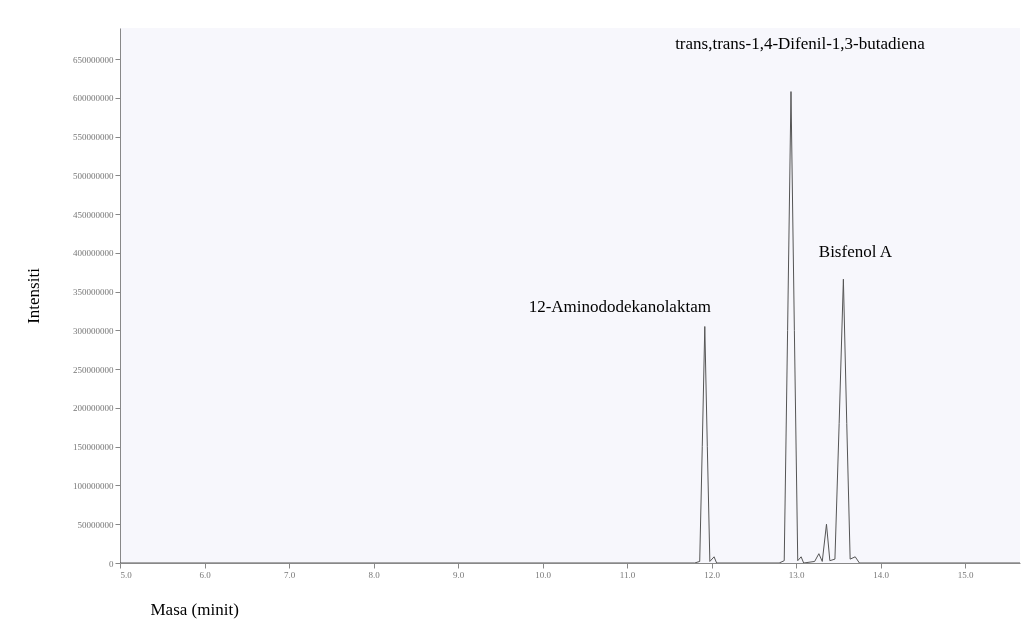 The height and width of the screenshot is (621, 1025). Describe the element at coordinates (627, 574) in the screenshot. I see `x-tick-label: 11.0` at that location.